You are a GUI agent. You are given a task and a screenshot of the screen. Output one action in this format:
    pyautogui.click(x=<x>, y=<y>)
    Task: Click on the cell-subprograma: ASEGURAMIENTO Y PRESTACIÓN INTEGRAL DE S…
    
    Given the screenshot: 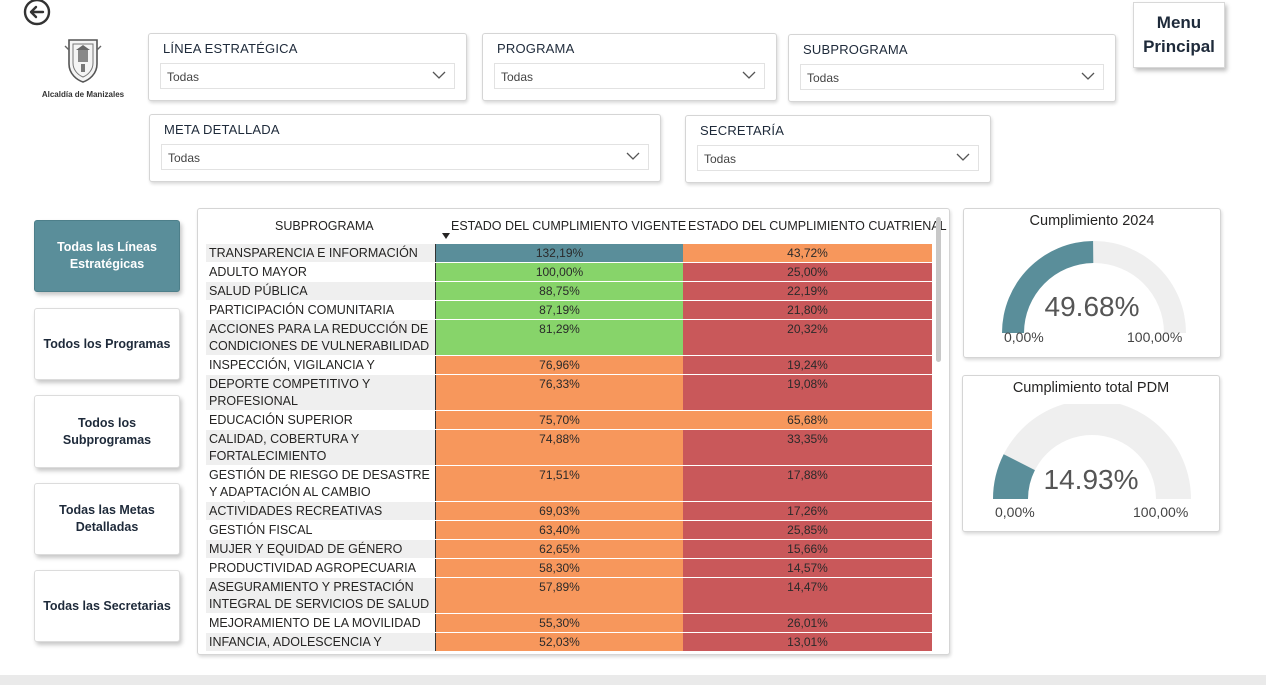 What is the action you would take?
    pyautogui.click(x=320, y=595)
    